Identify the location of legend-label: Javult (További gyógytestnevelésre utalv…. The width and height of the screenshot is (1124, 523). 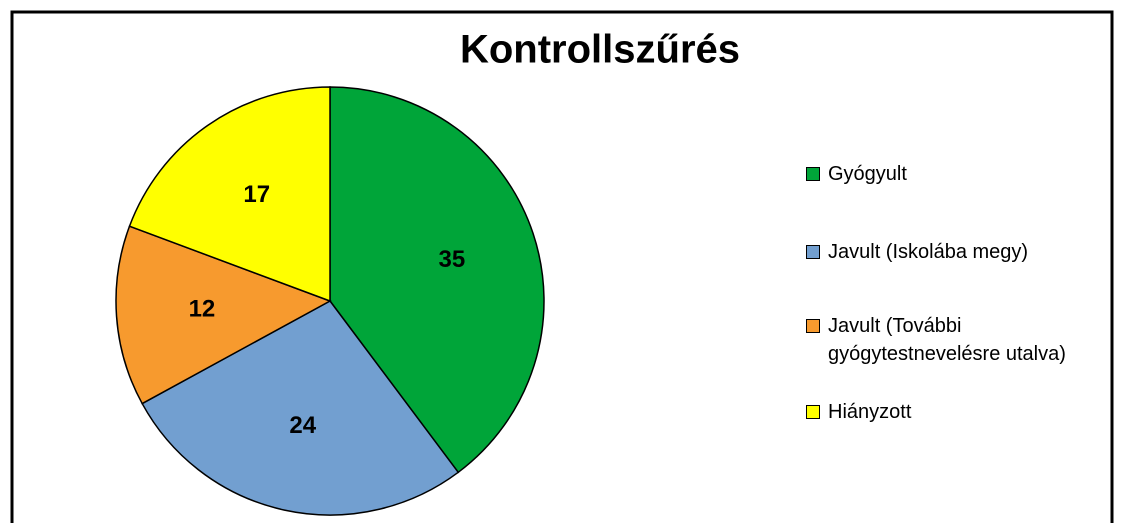
(947, 340).